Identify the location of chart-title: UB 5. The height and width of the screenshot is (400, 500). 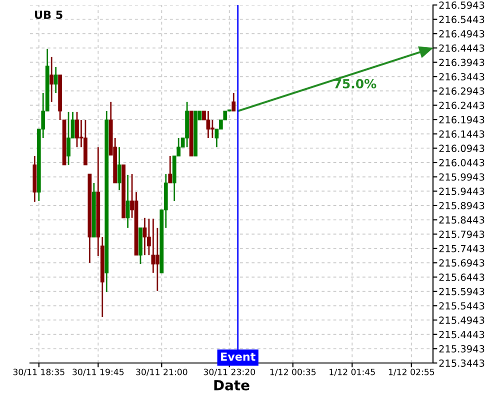
(48, 14).